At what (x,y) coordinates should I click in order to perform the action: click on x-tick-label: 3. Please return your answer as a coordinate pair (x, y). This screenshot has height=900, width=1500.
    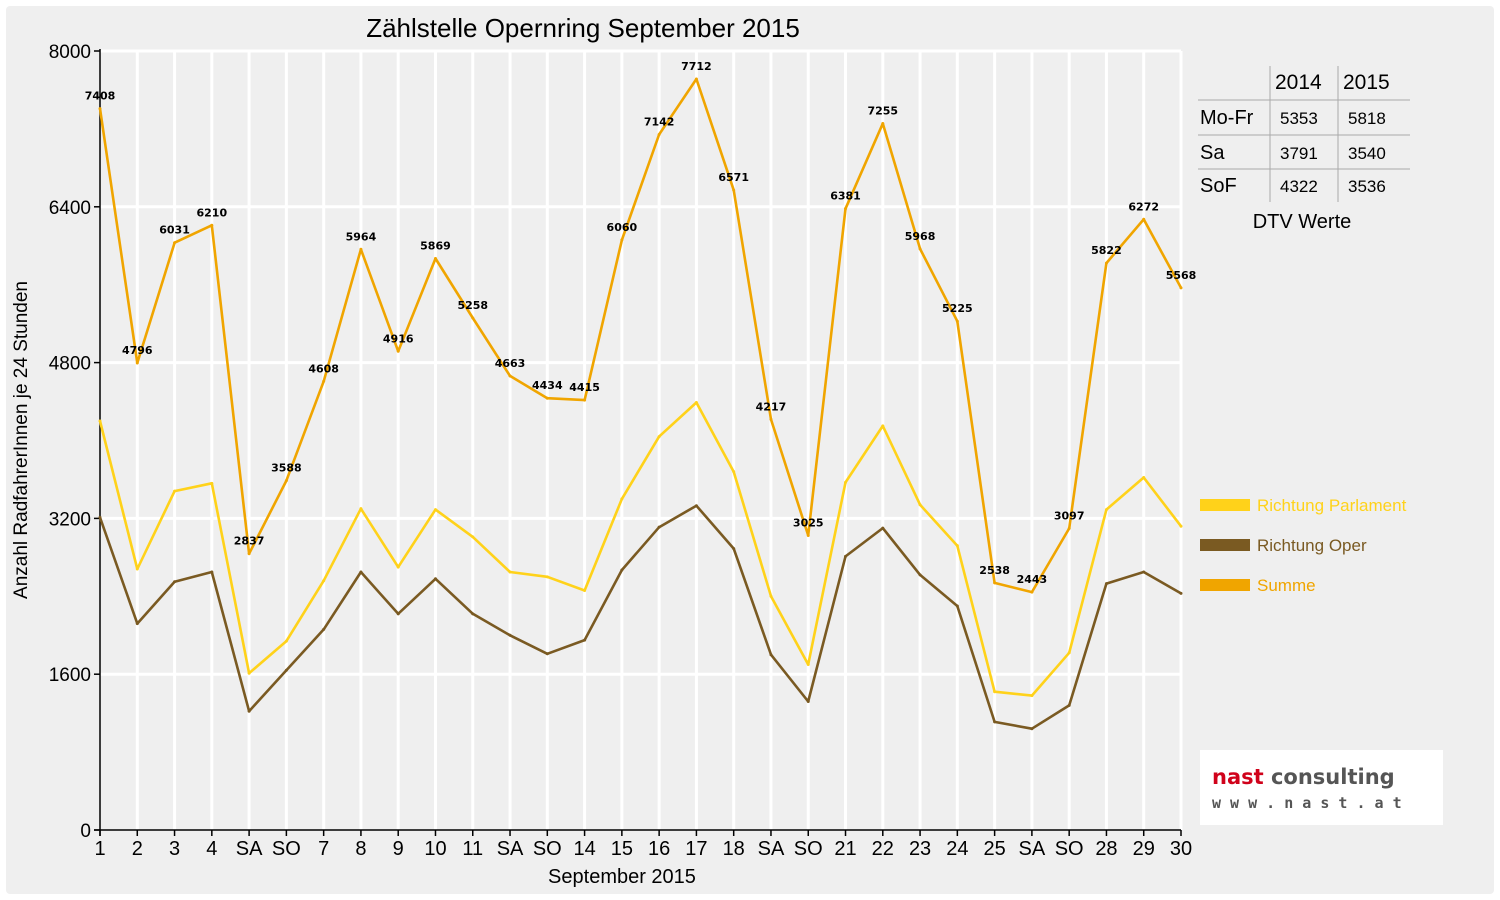
    Looking at the image, I should click on (174, 849).